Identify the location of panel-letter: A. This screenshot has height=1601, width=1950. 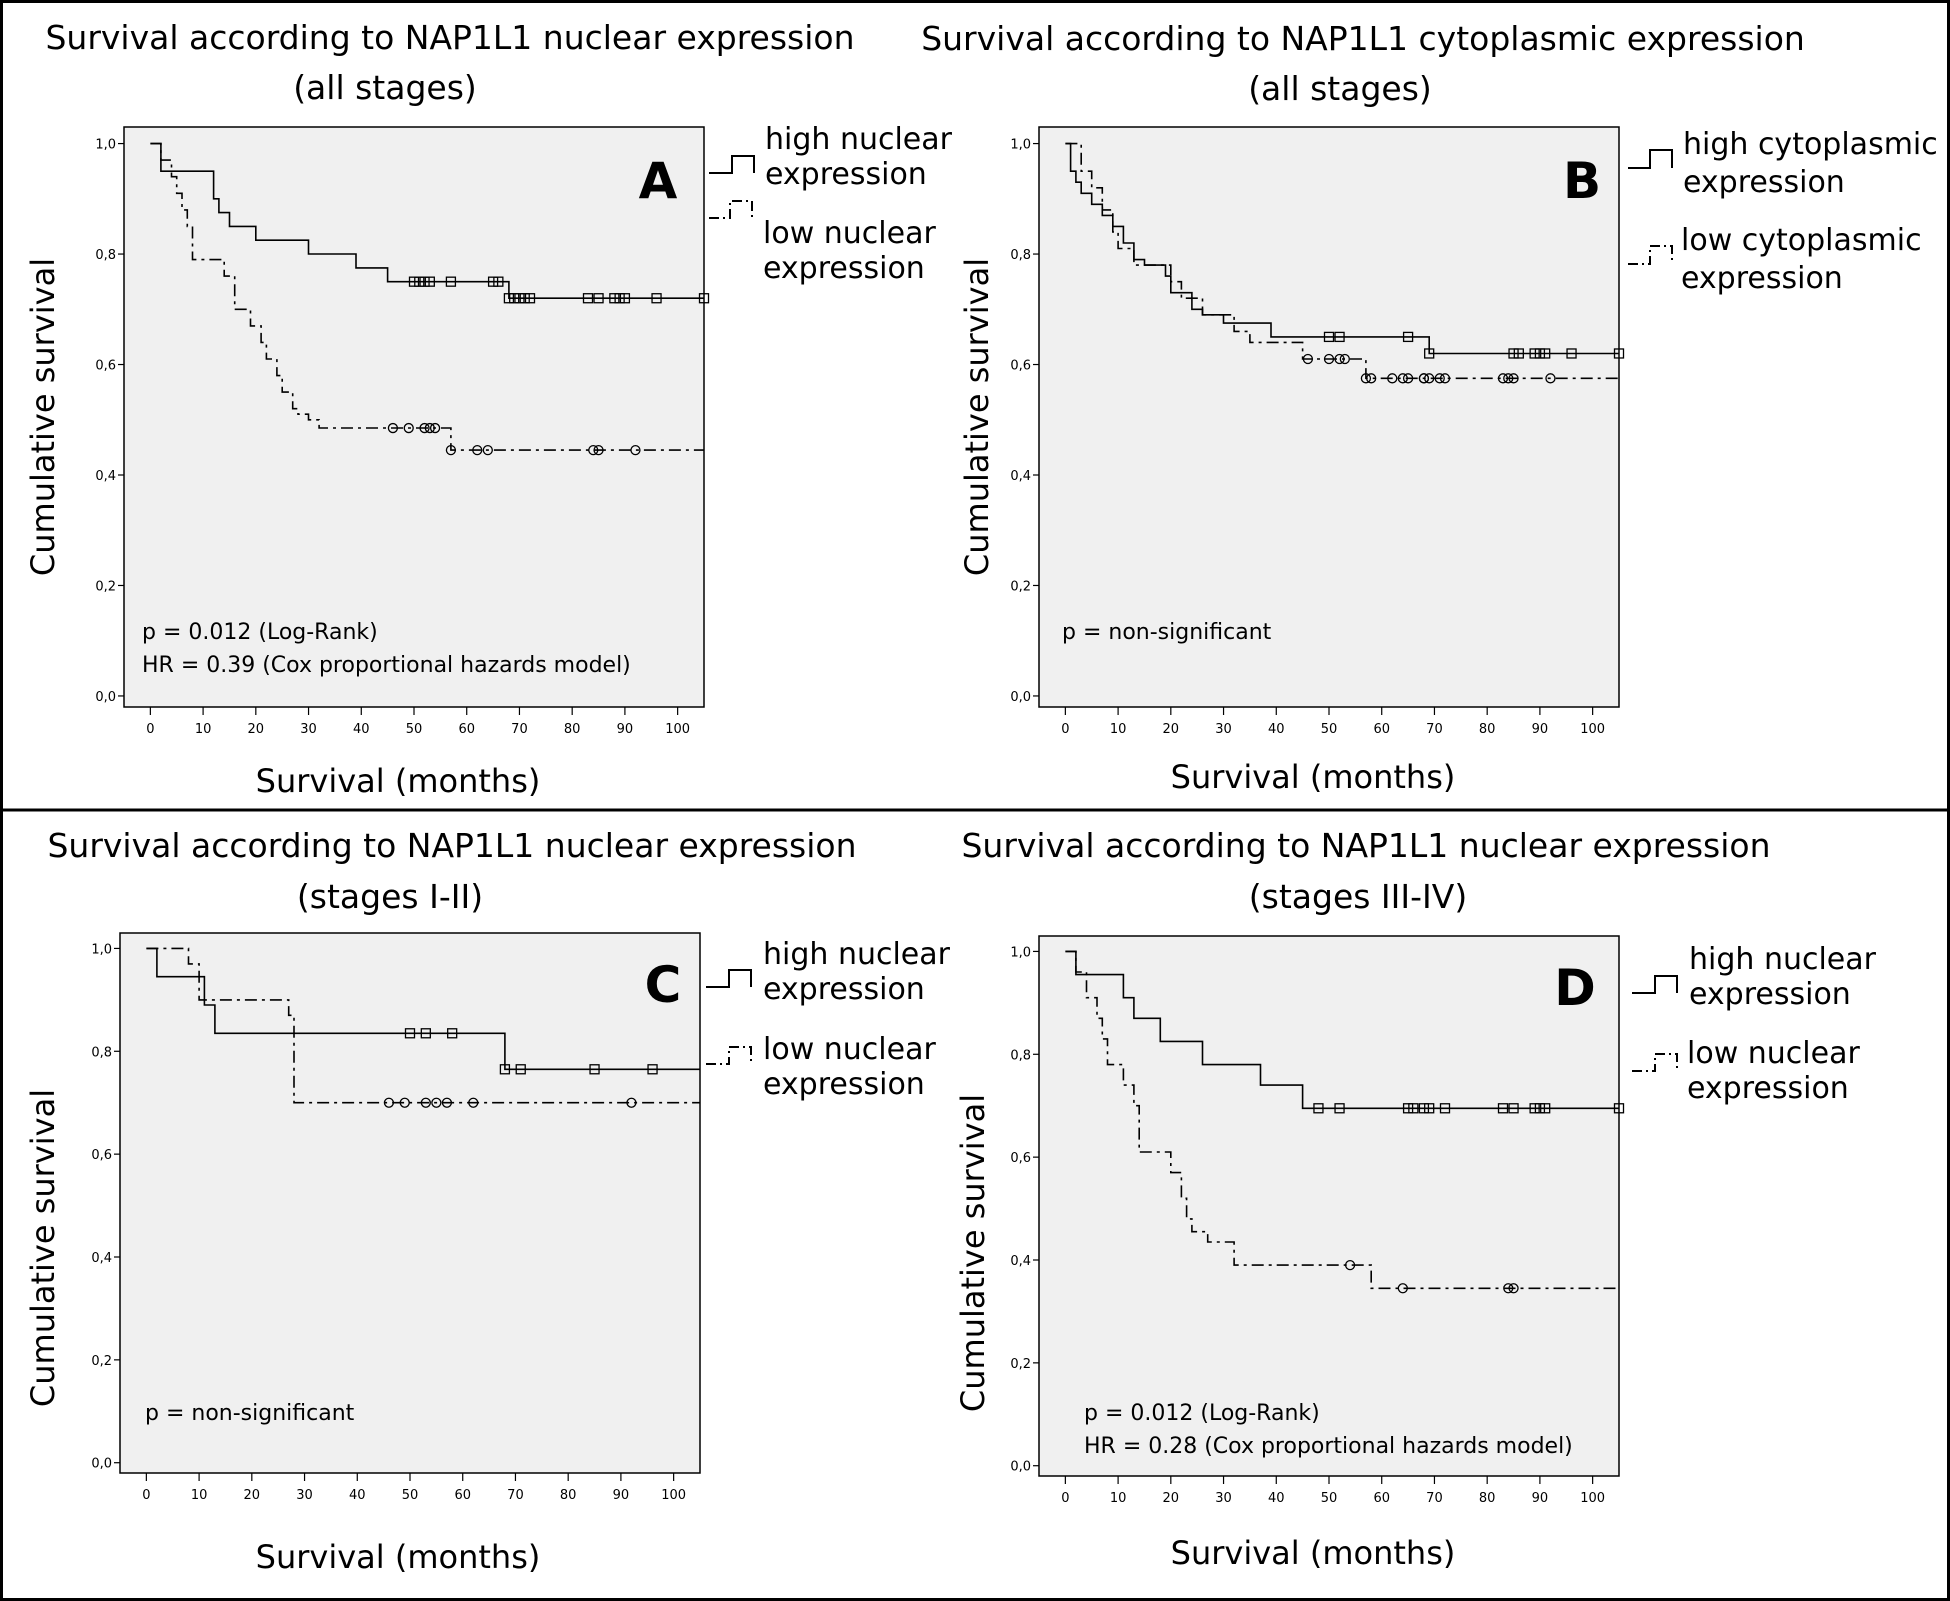
(658, 181).